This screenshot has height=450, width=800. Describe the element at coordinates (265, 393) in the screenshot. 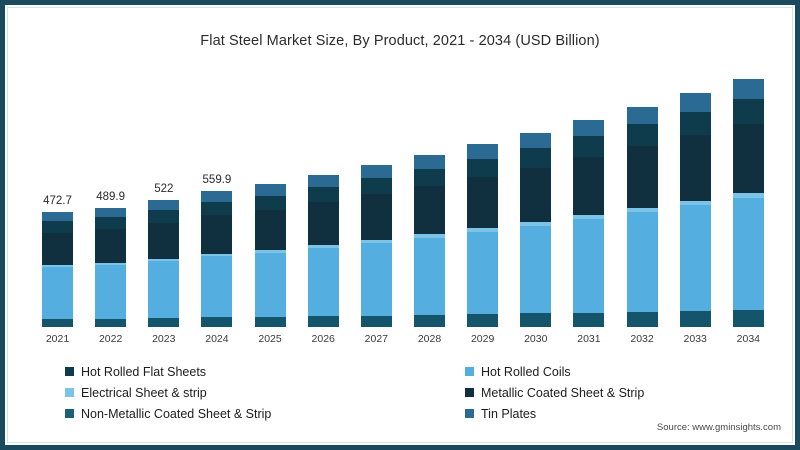

I see `legend-item: Electrical Sheet & strip` at that location.